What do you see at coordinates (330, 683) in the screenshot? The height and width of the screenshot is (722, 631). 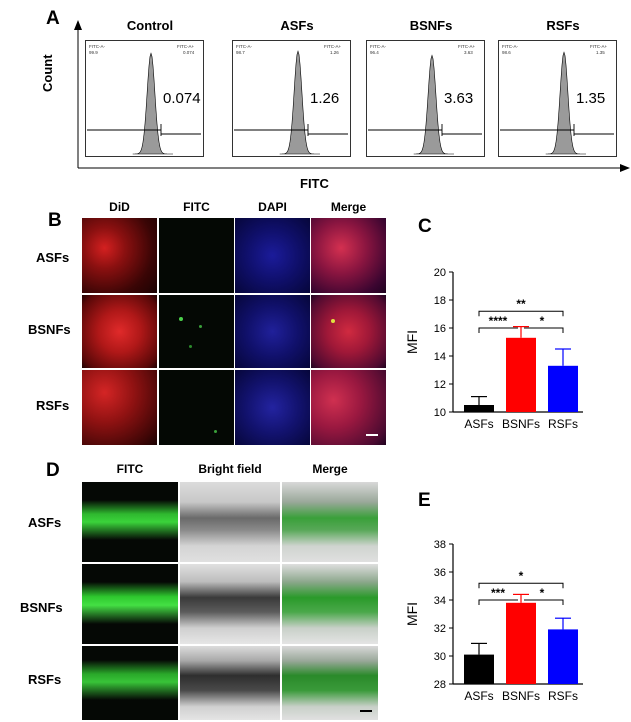 I see `tissue-merge-rsfs` at bounding box center [330, 683].